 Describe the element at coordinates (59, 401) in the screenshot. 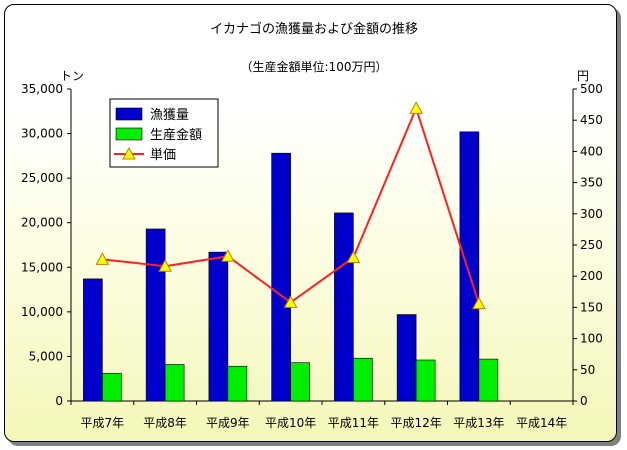

I see `left-axis-tick-label: 0` at that location.